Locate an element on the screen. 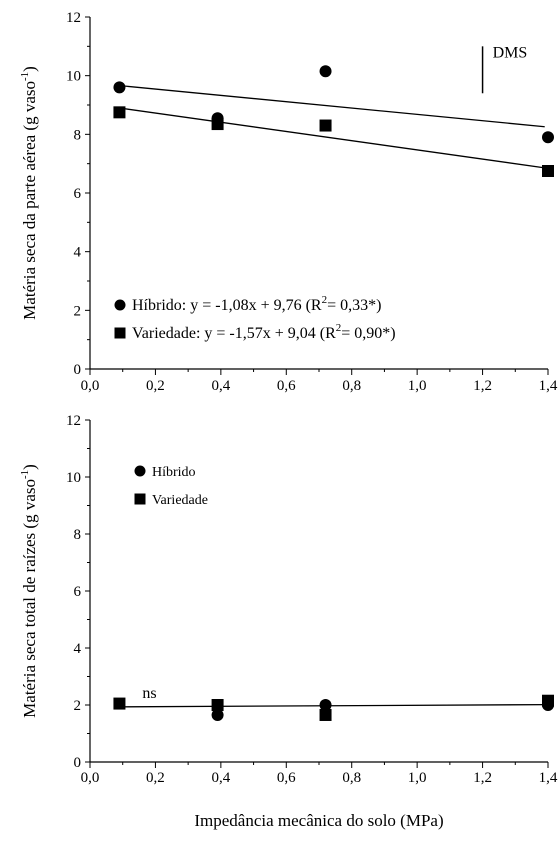 This screenshot has height=855, width=558. legend-entry-1: Variedade is located at coordinates (180, 500).